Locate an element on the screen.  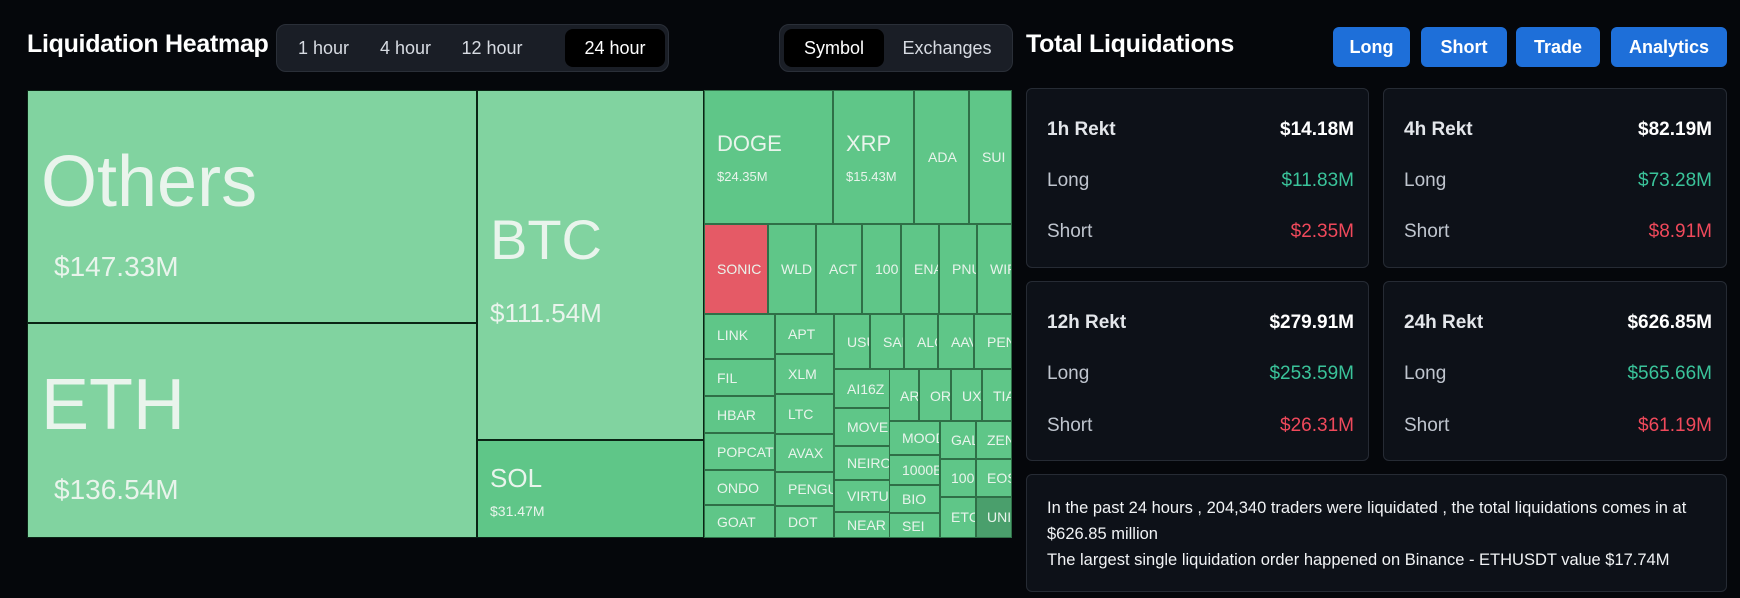
heatmap-tile-etc: ETC is located at coordinates (958, 517).